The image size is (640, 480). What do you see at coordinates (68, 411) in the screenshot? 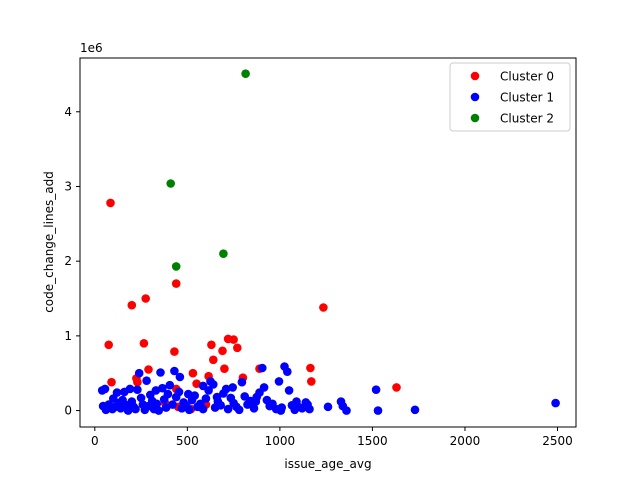
I see `y-tick-label: 0` at bounding box center [68, 411].